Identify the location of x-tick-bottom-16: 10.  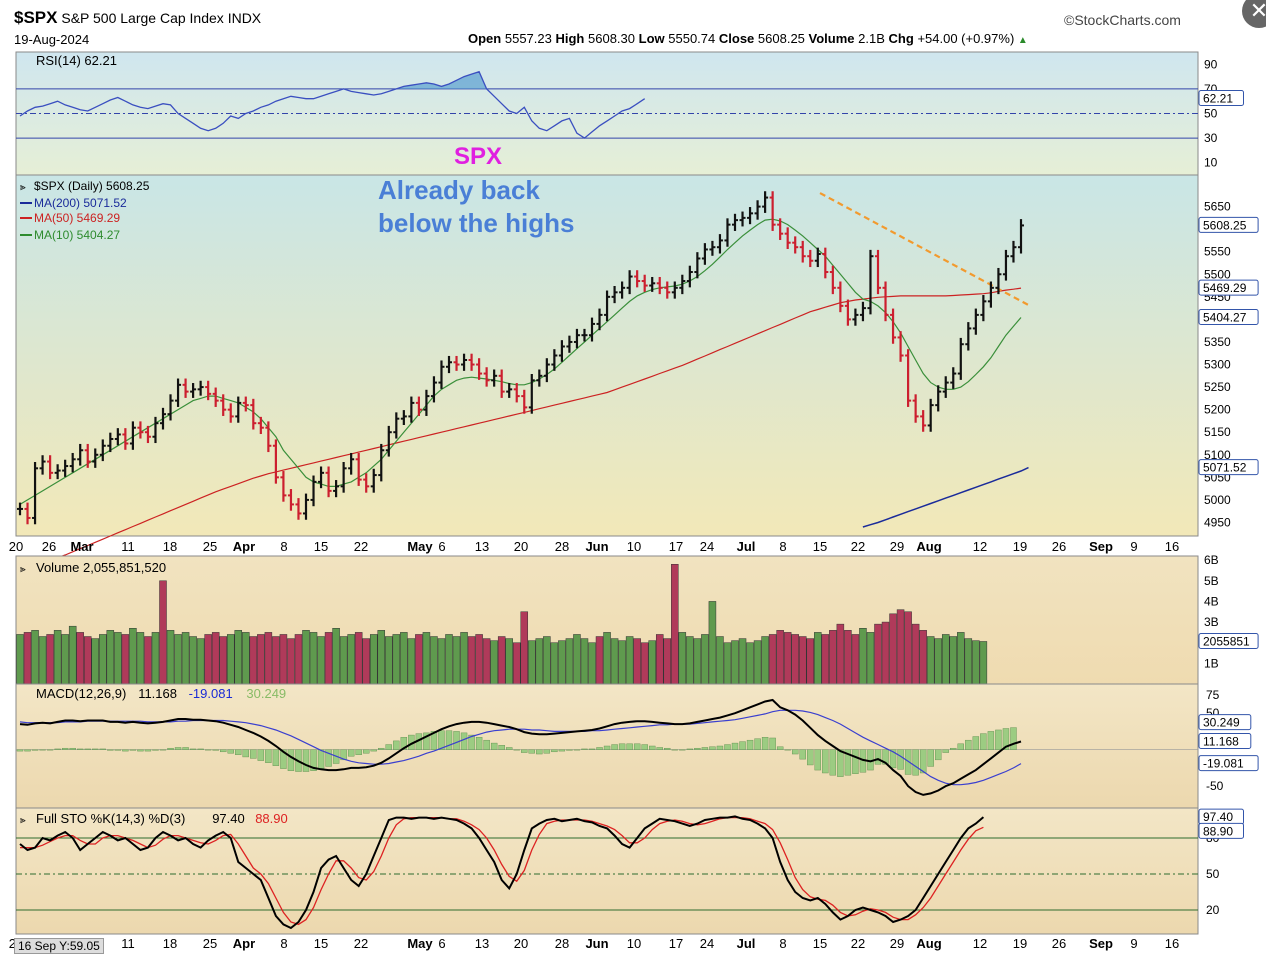
(634, 943).